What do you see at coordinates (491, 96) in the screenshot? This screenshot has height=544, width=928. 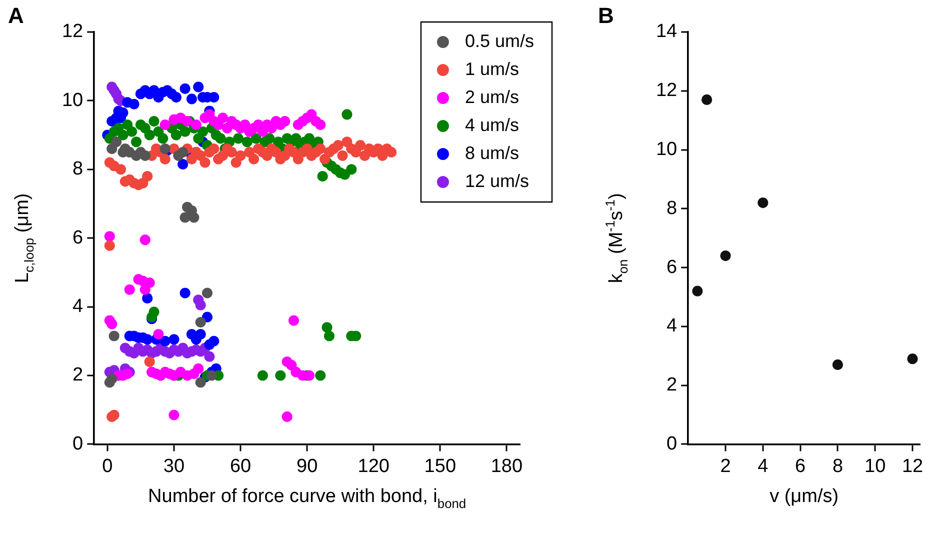 I see `legend-label: 2 um/s` at bounding box center [491, 96].